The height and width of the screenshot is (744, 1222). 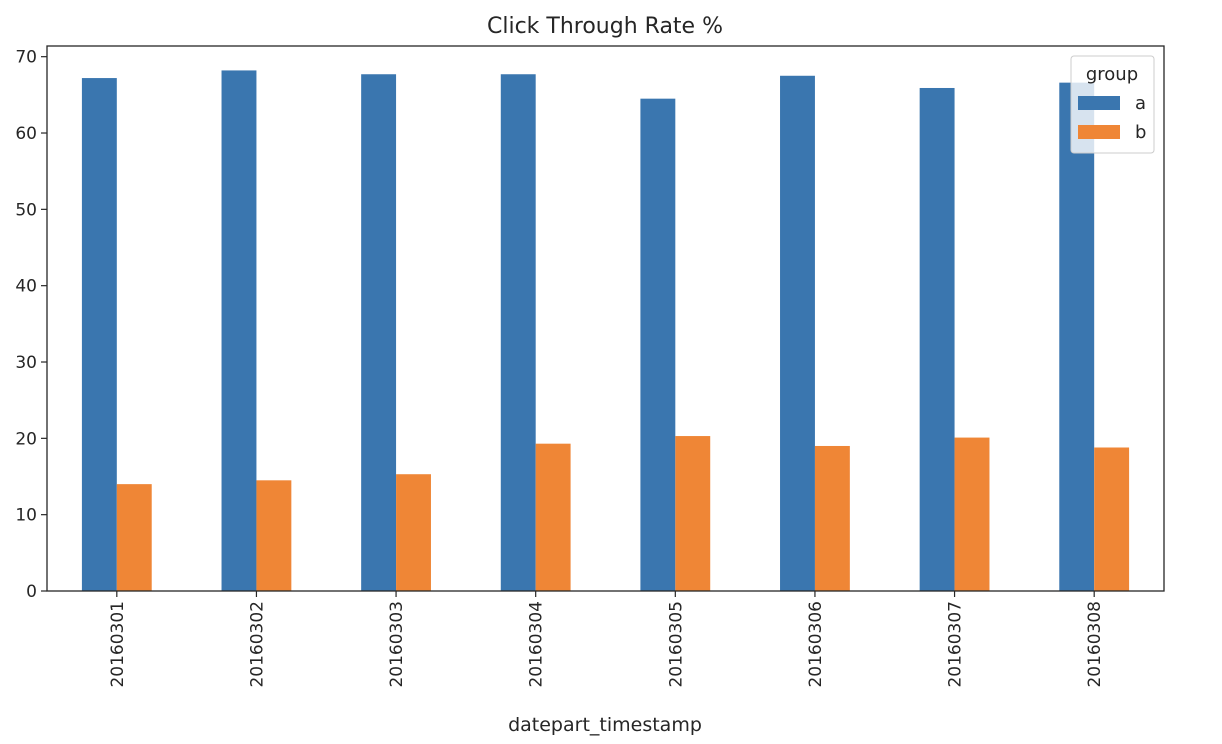 What do you see at coordinates (26, 363) in the screenshot?
I see `y-tick-label: 30` at bounding box center [26, 363].